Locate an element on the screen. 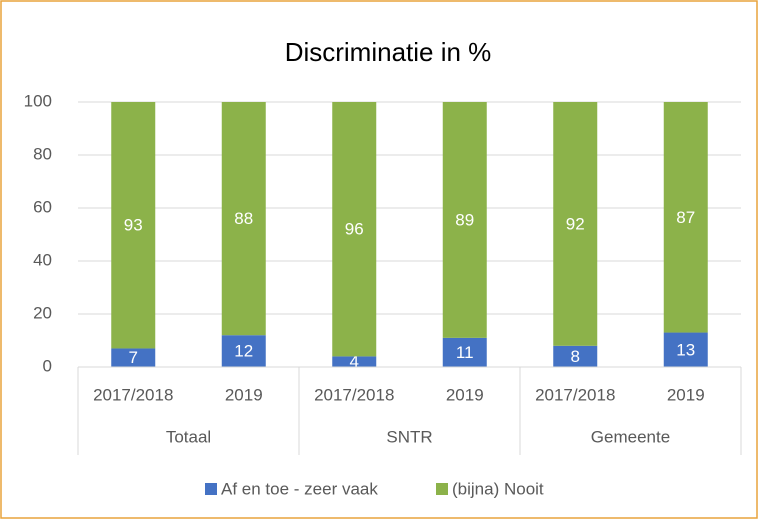 The image size is (758, 519). legend-label: Af en toe - zeer vaak is located at coordinates (299, 488).